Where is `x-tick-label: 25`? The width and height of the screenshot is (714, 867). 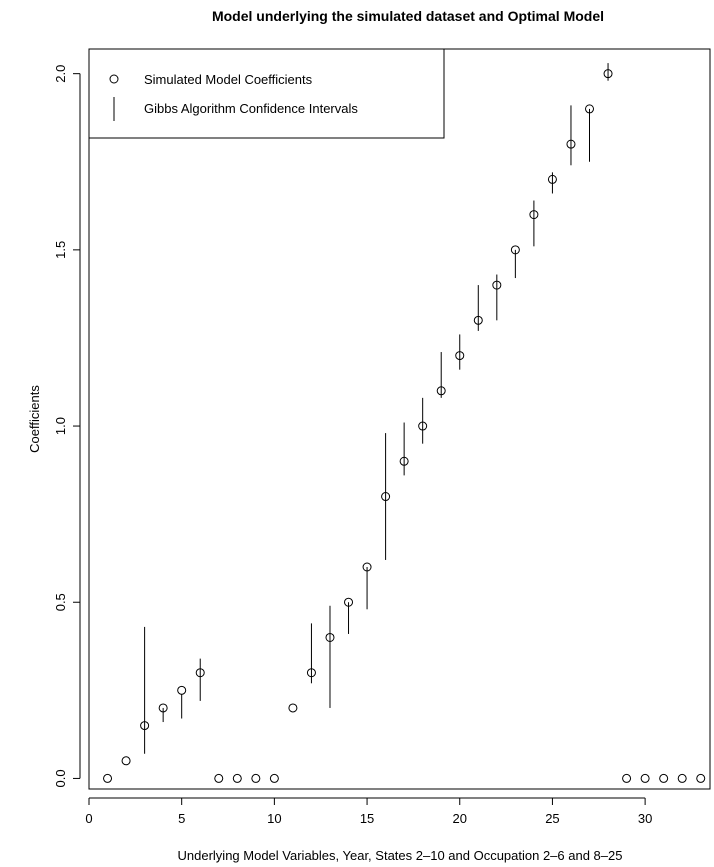
x-tick-label: 25 is located at coordinates (552, 818).